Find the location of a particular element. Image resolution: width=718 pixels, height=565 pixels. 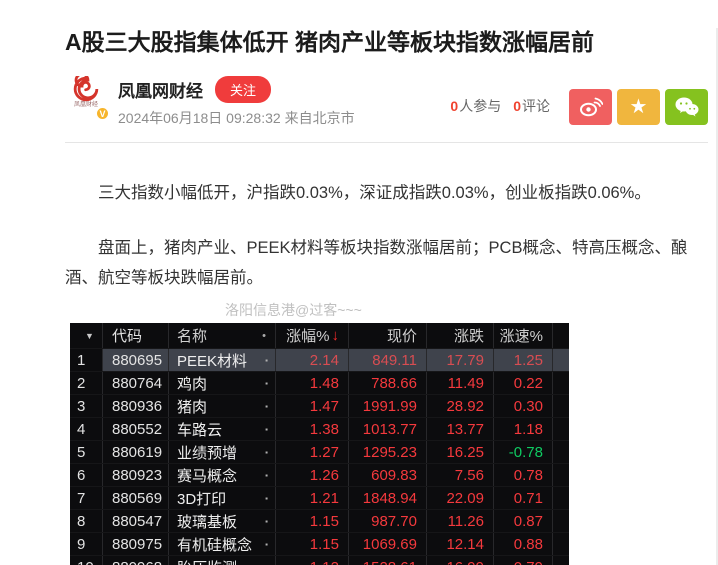

source-info: 凤凰网财经 关注 2024年06月18日 09:28:32 来自北京市 is located at coordinates (236, 102).